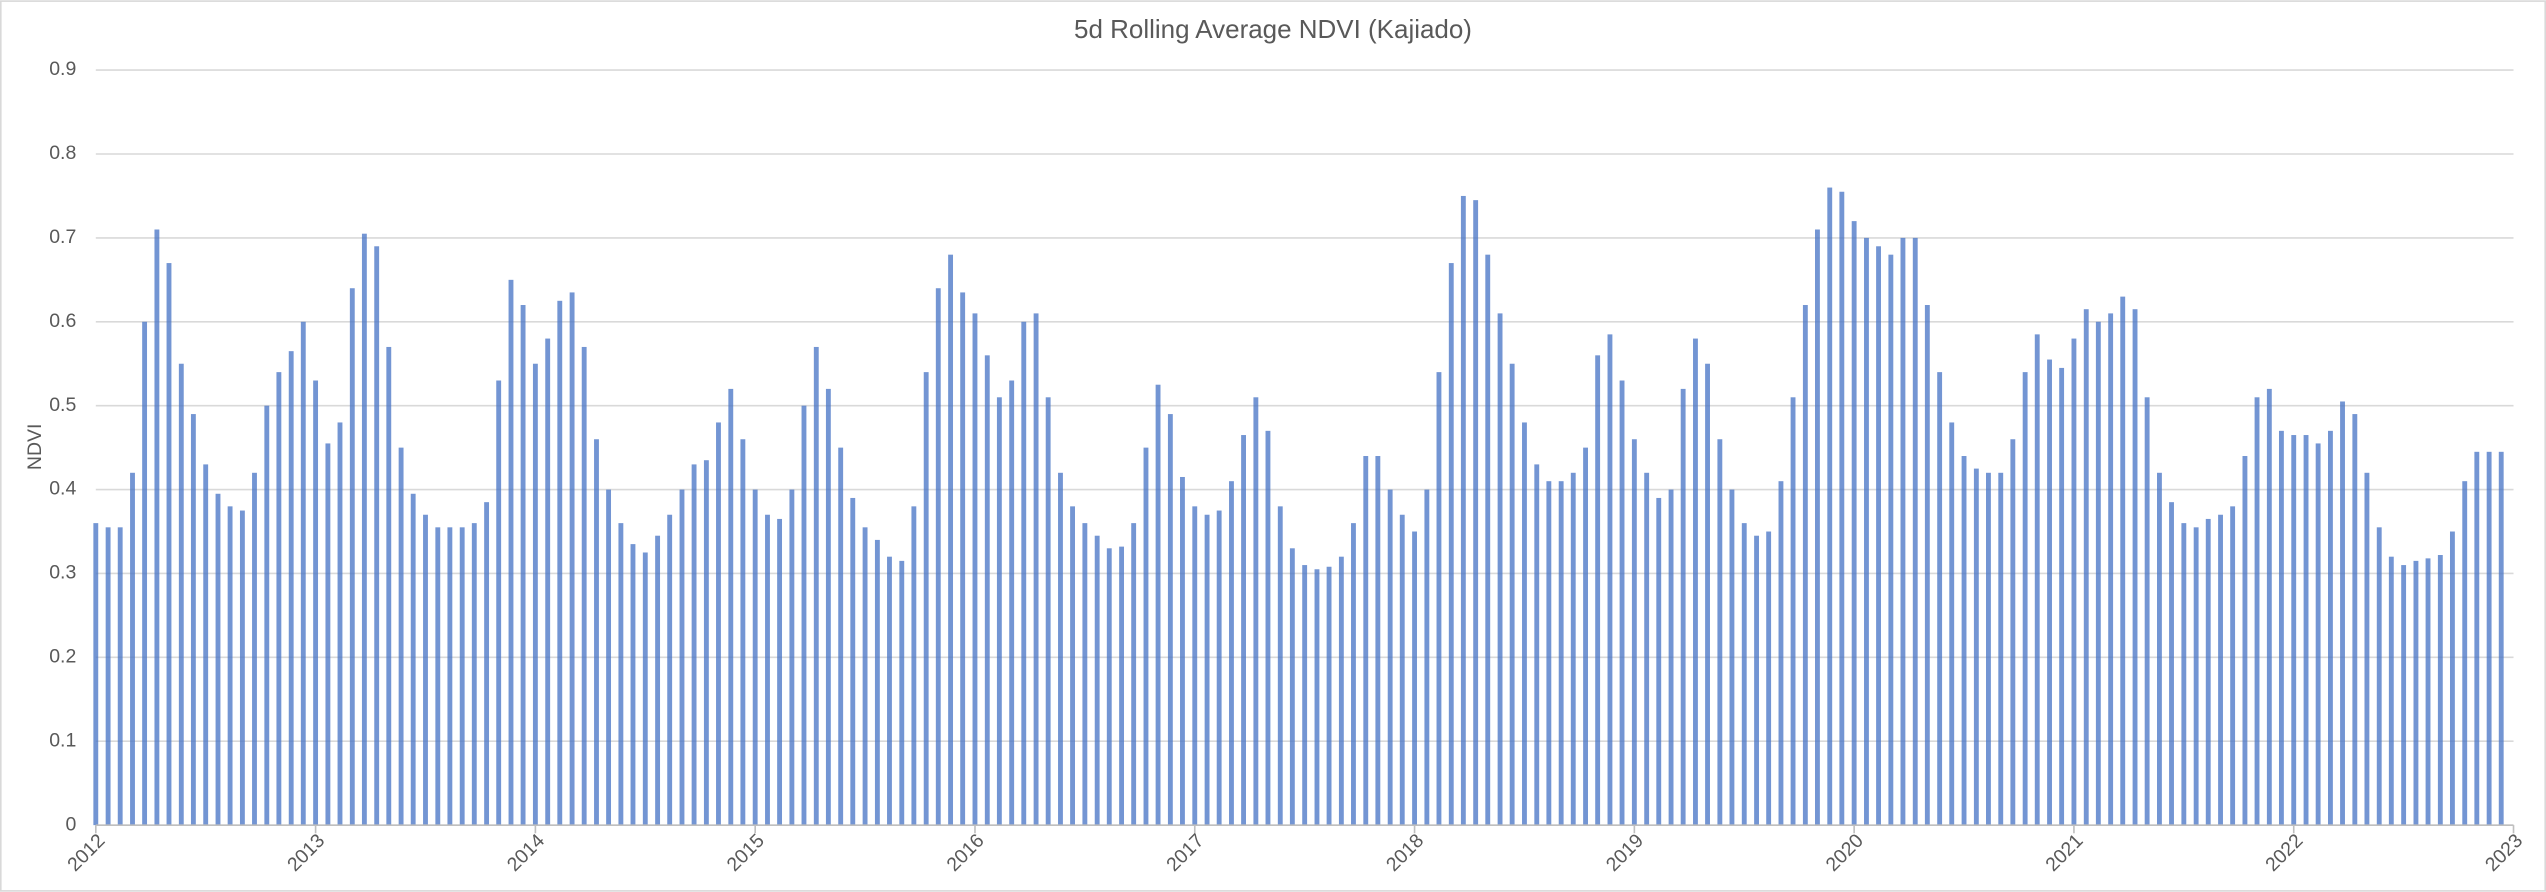 This screenshot has width=2546, height=892. I want to click on y-tick-label: 0.8, so click(62, 153).